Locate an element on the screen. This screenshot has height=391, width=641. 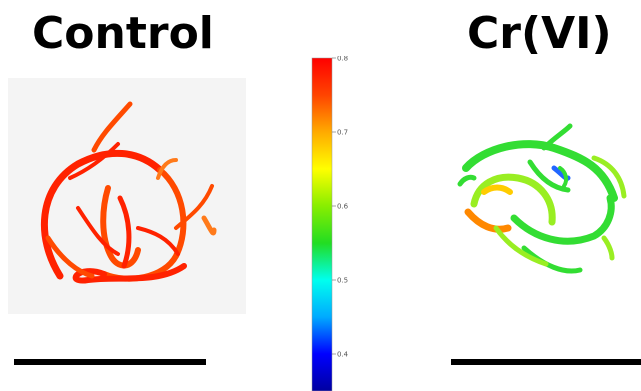
crvi-cell-image is located at coordinates (542, 198).